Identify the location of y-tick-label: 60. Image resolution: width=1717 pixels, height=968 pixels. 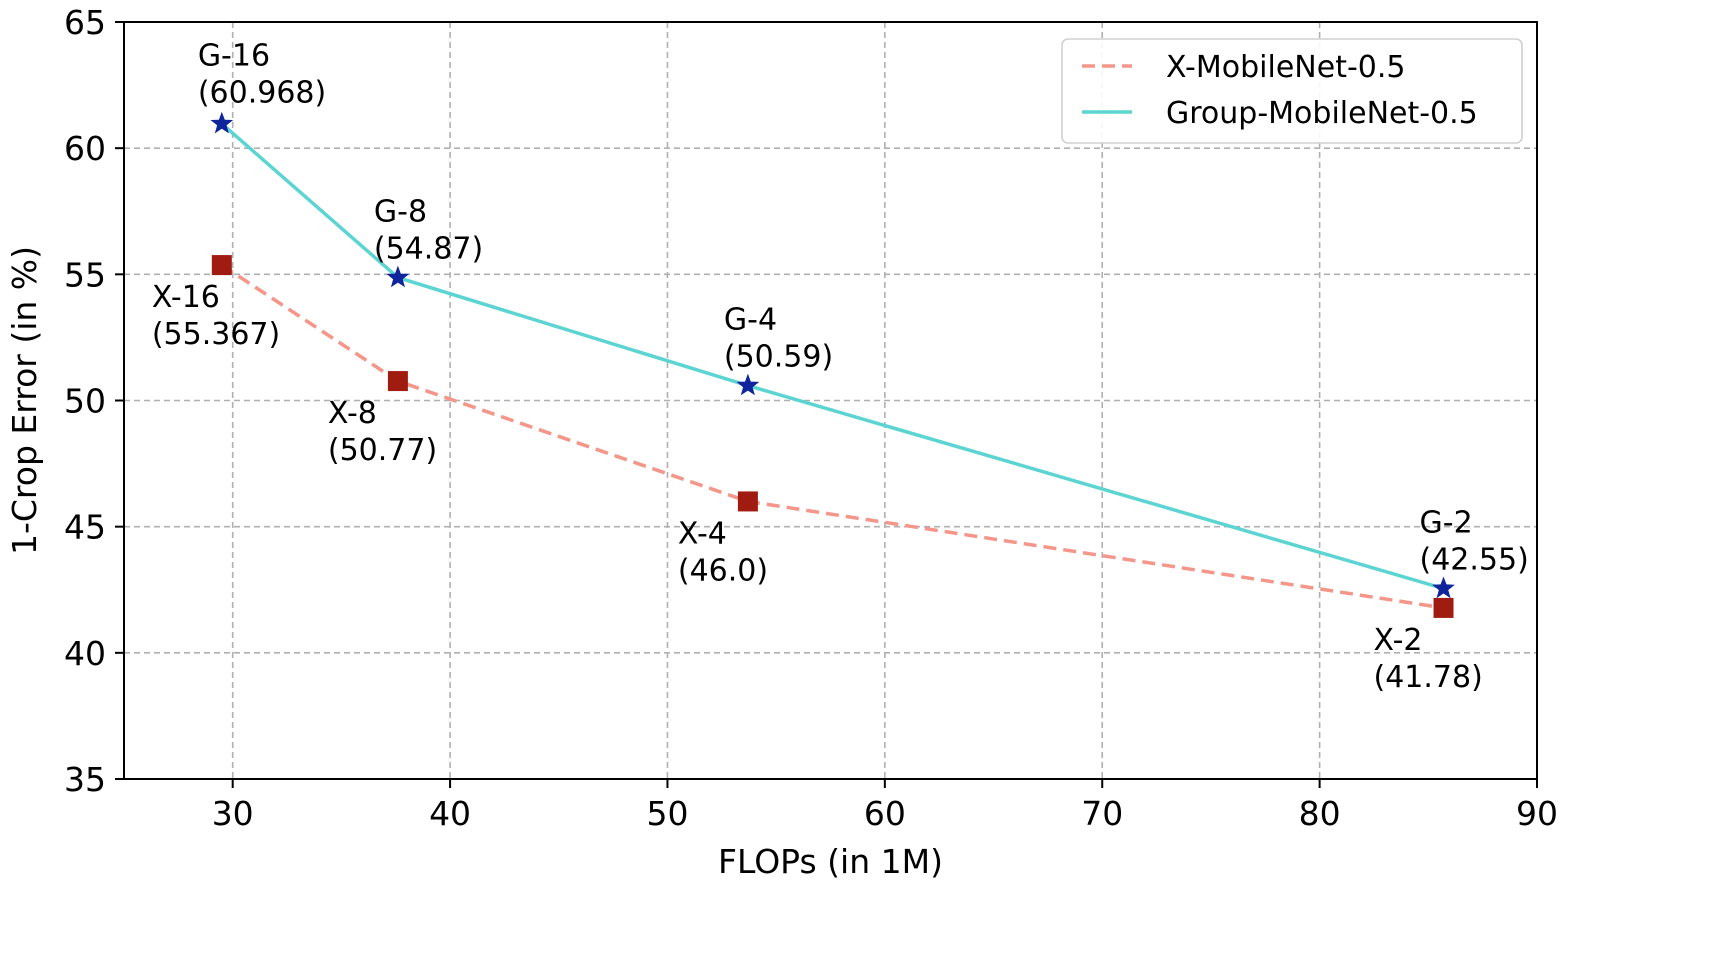
(85, 148).